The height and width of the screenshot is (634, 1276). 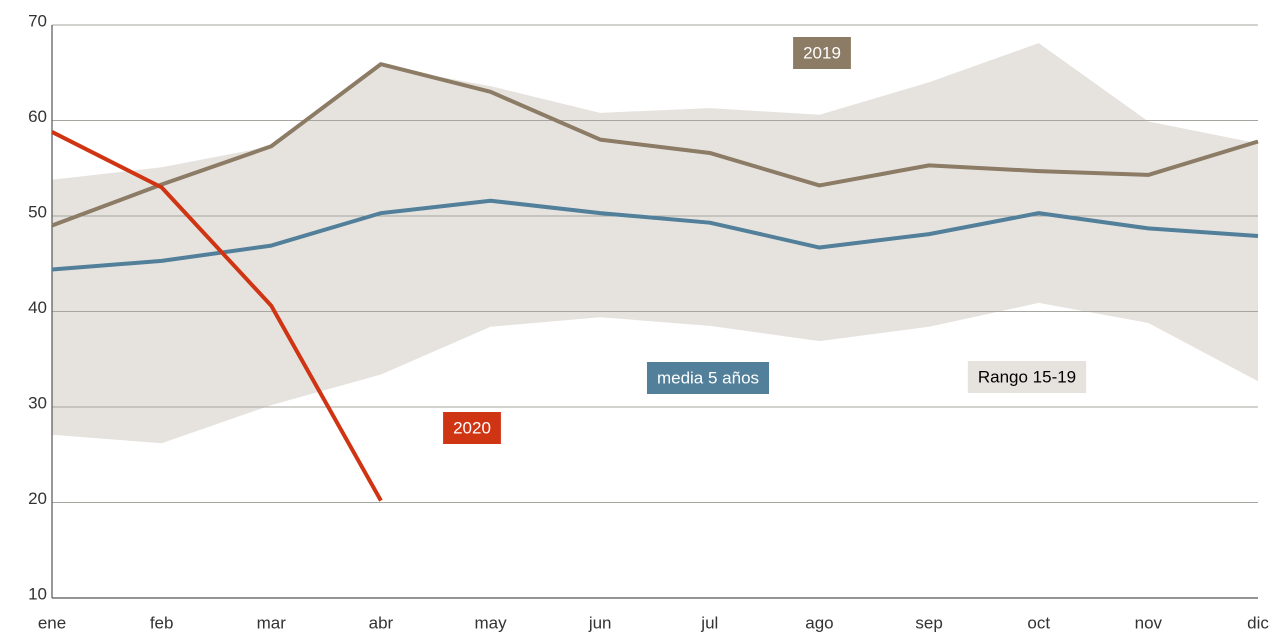 What do you see at coordinates (52, 622) in the screenshot?
I see `x-tick-label: ene` at bounding box center [52, 622].